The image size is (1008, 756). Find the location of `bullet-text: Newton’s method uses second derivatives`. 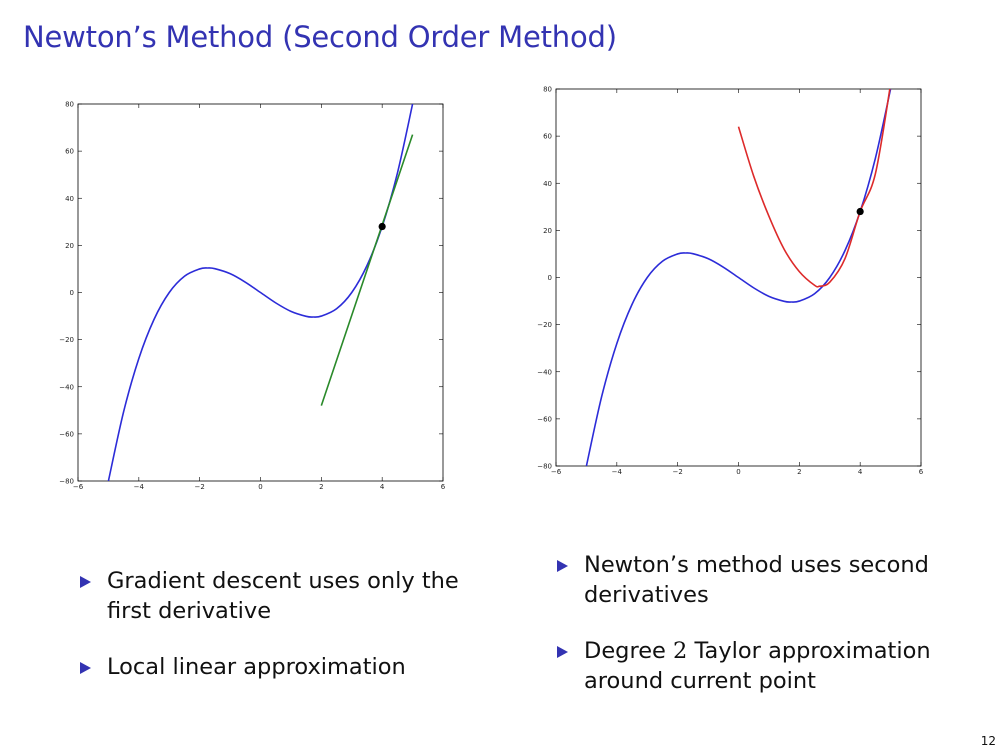

bullet-text: Newton’s method uses second derivatives is located at coordinates (756, 580).